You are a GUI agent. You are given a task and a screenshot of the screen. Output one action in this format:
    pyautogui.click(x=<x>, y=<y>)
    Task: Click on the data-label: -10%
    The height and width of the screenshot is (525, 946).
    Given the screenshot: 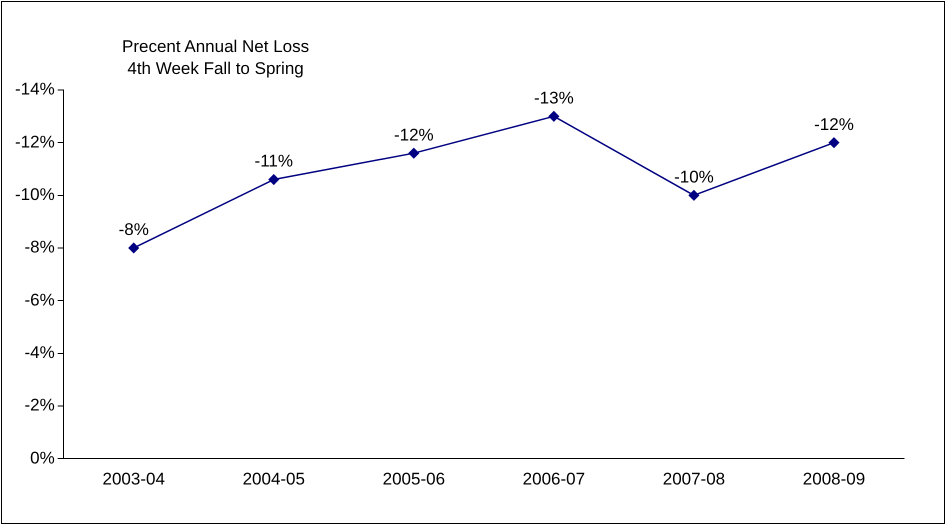 What is the action you would take?
    pyautogui.click(x=694, y=177)
    